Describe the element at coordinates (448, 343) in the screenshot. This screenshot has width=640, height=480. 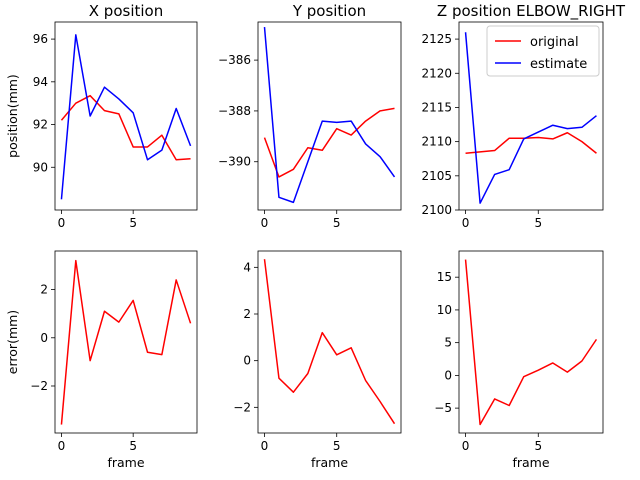
I see `y-tick-label: 5` at that location.